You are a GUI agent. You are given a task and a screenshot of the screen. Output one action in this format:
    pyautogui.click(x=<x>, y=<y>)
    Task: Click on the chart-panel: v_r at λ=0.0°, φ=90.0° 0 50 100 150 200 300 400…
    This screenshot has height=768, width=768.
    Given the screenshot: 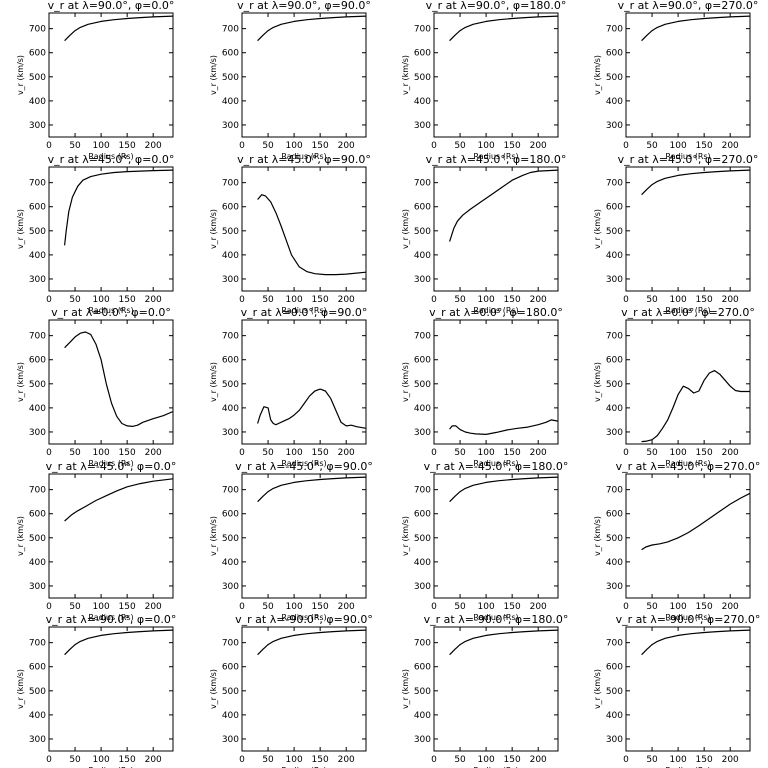 What is the action you would take?
    pyautogui.click(x=288, y=387)
    